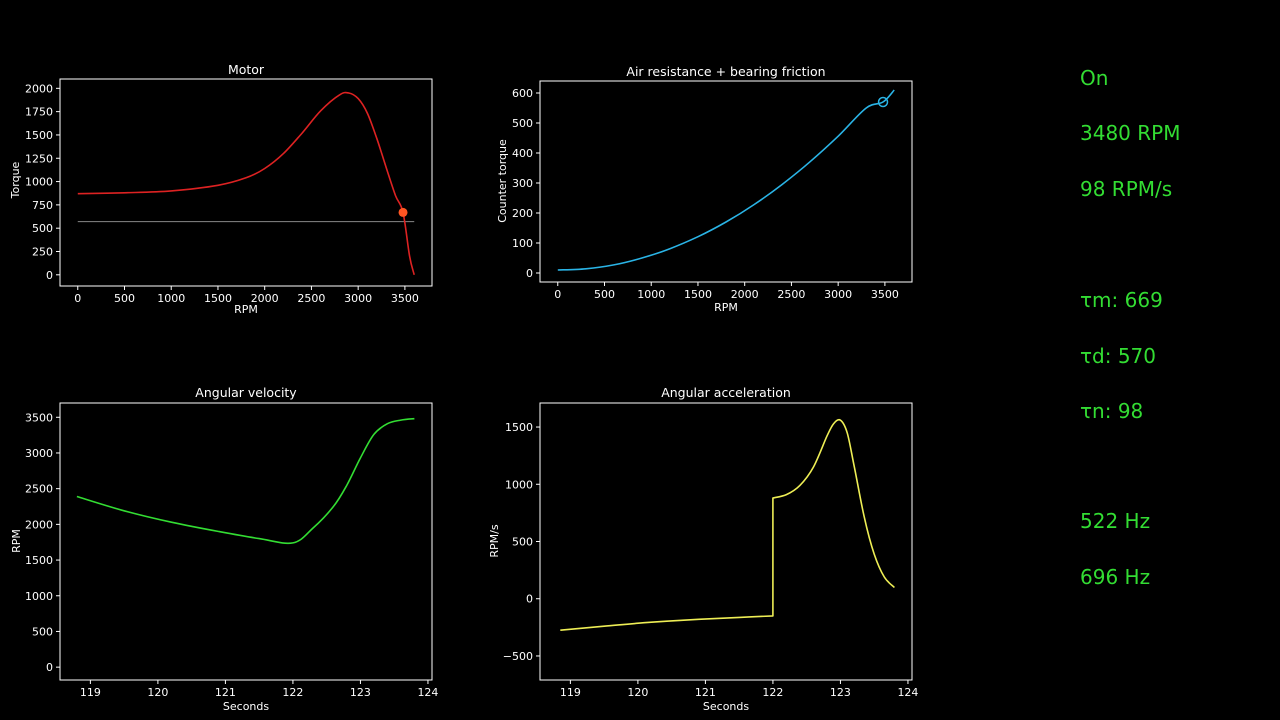  Describe the element at coordinates (39, 453) in the screenshot. I see `y-tick-label: 3000` at that location.